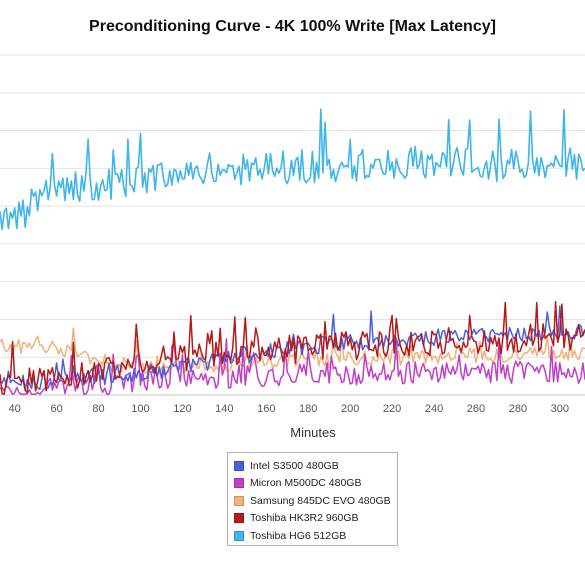 This screenshot has width=585, height=577. I want to click on x-tick-label: 160, so click(266, 409).